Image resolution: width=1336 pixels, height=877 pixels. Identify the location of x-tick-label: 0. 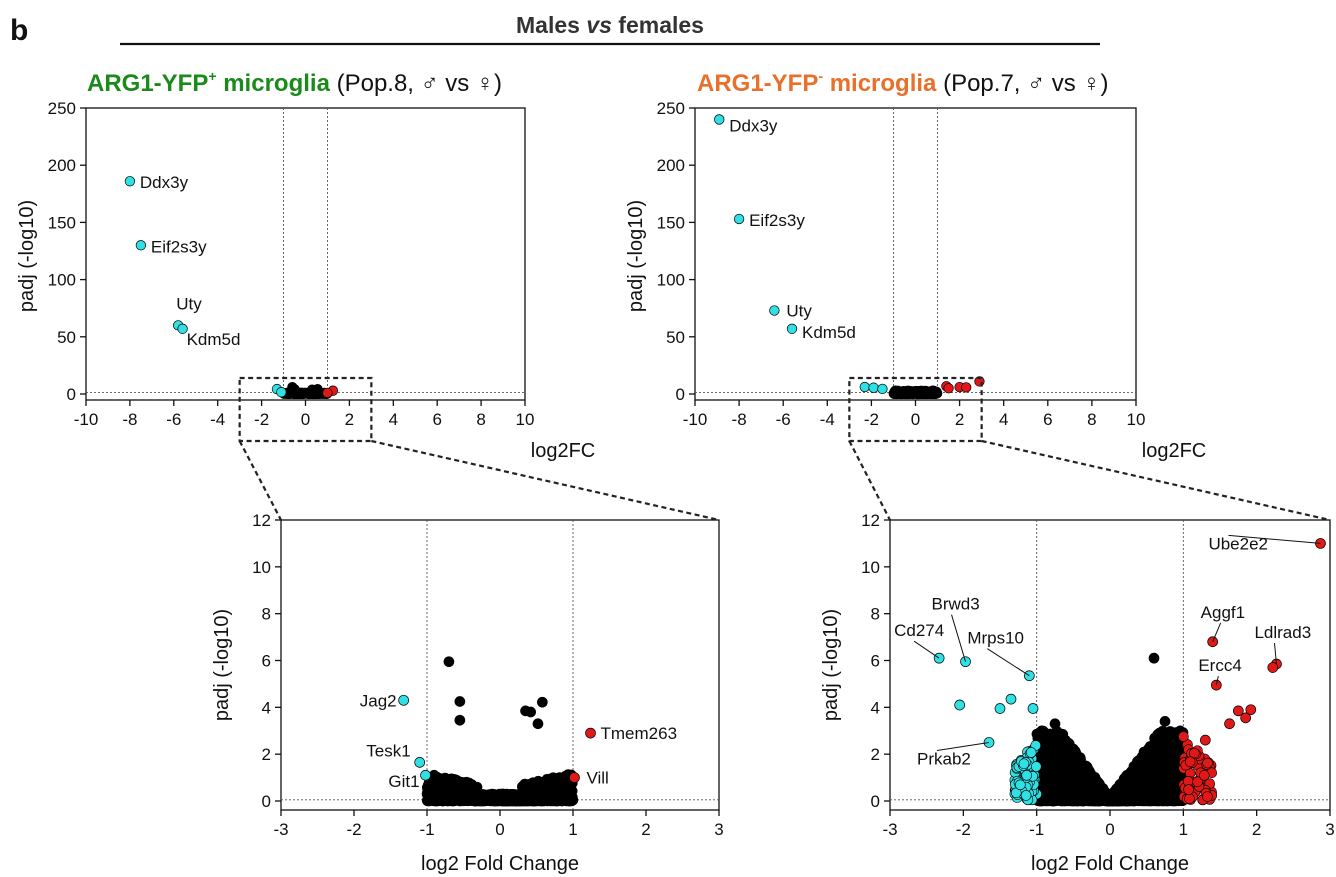
(915, 419).